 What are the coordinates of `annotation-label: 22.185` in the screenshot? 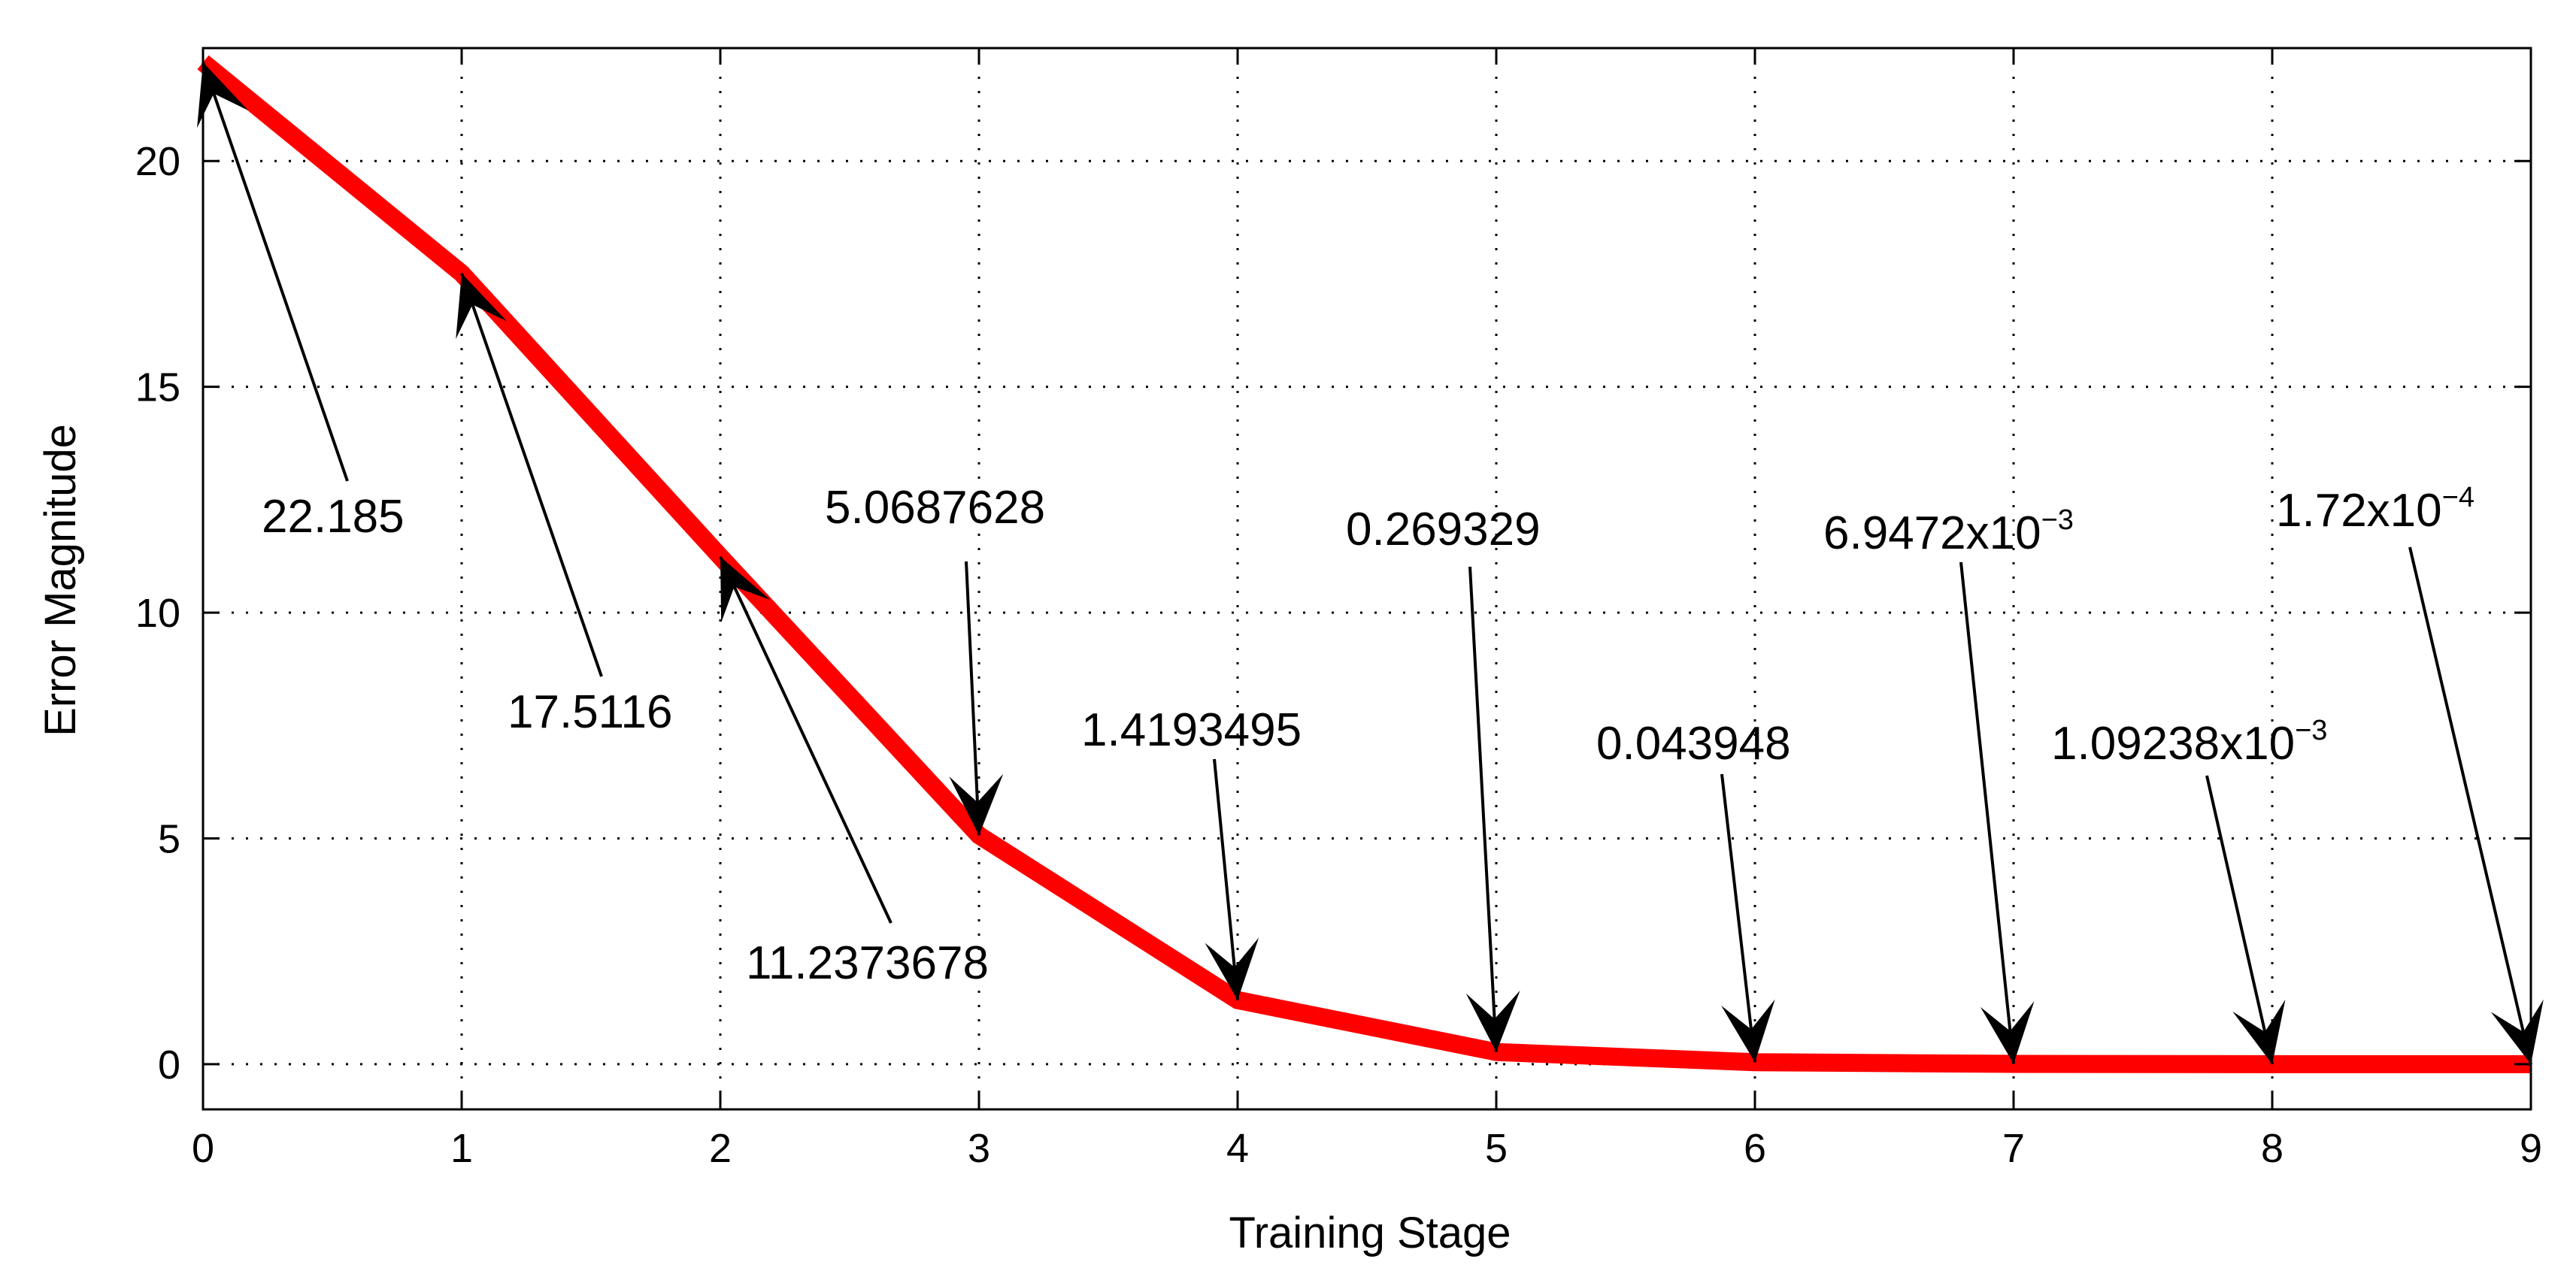 It's located at (333, 517).